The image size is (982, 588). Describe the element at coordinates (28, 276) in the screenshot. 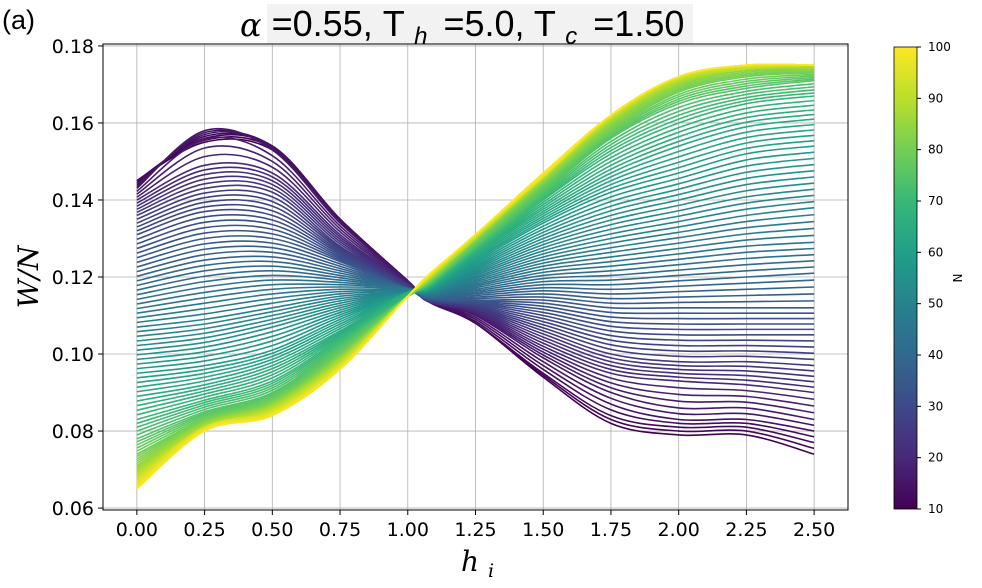

I see `y-axis-label: W/N` at that location.